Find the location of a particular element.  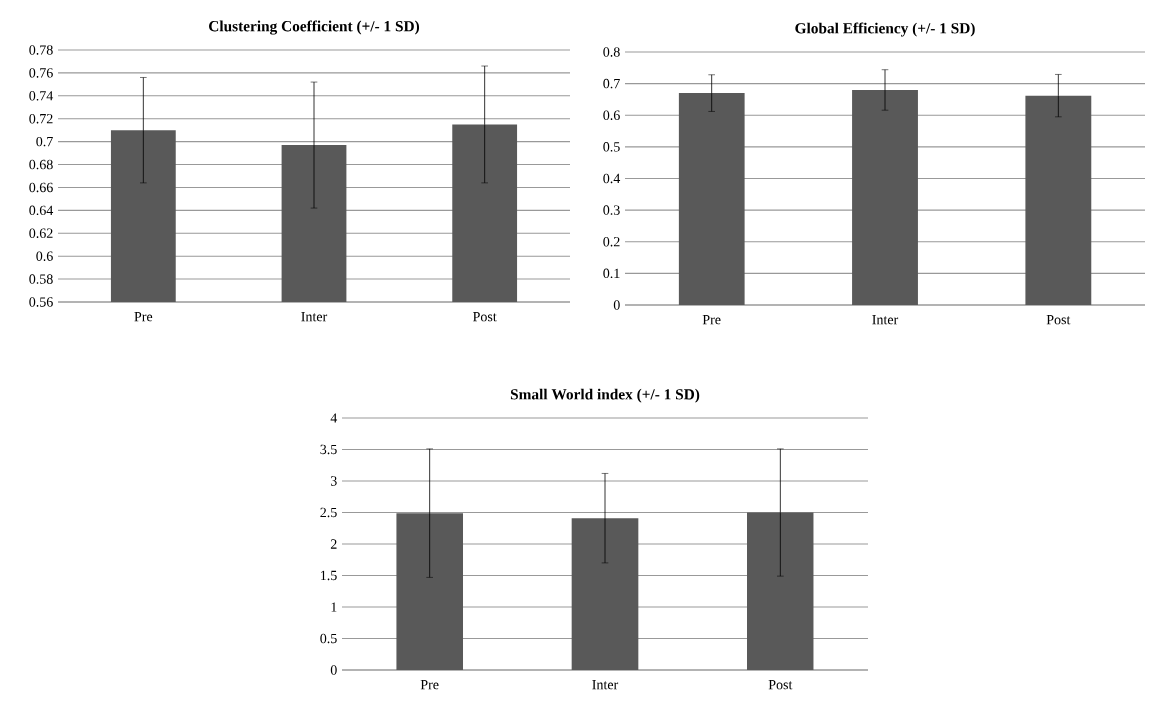

y-tick-label: 0.68 is located at coordinates (41, 164).